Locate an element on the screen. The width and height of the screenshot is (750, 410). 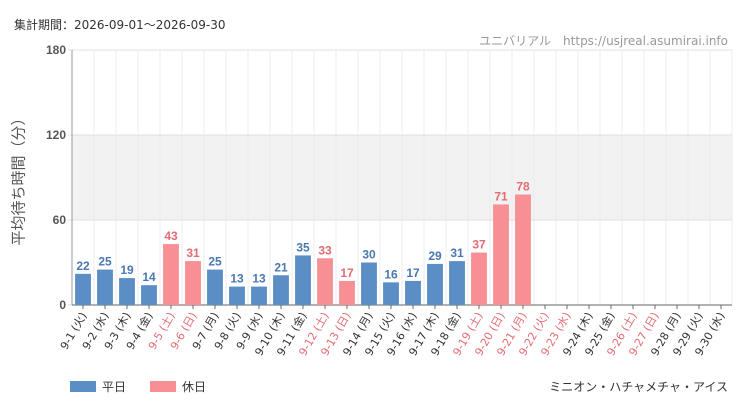
bar-value-label: 71 is located at coordinates (501, 196).